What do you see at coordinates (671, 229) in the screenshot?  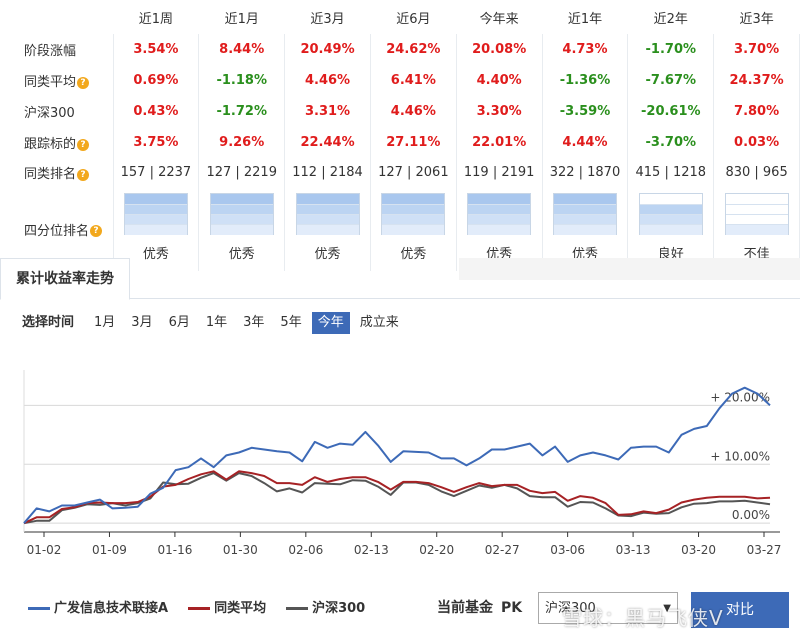 I see `quartile-cell: 良好` at bounding box center [671, 229].